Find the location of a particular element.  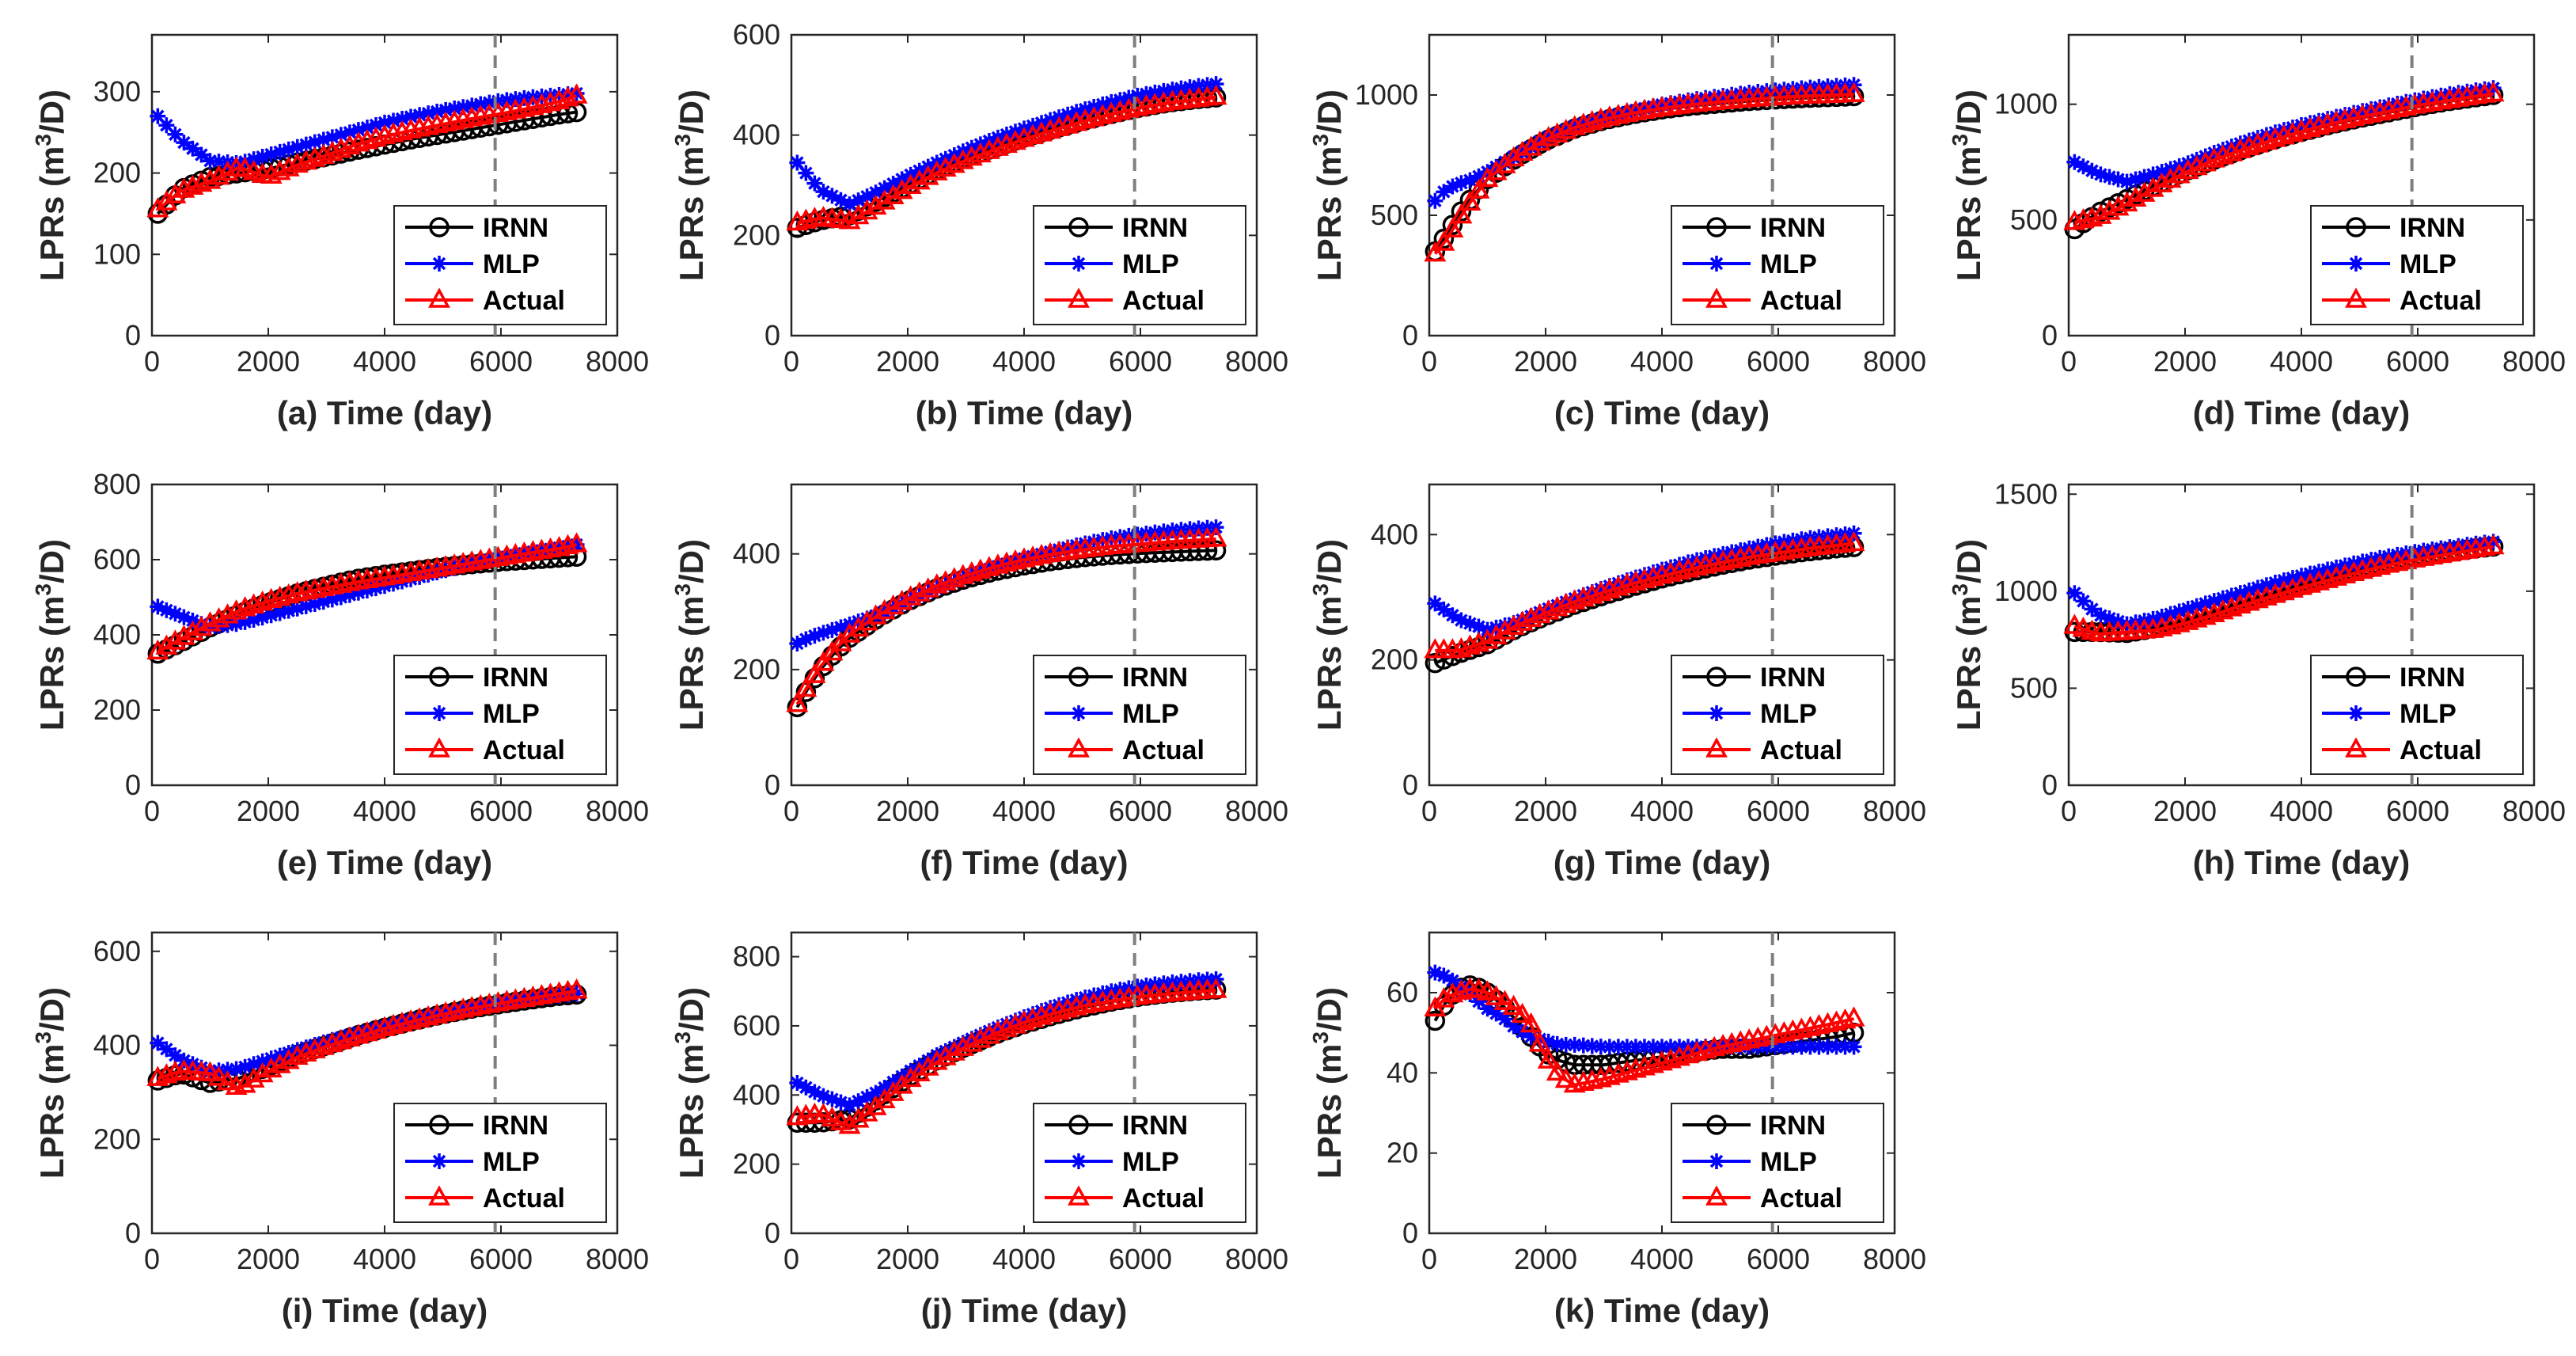

y-tick-label: 800 is located at coordinates (117, 484).